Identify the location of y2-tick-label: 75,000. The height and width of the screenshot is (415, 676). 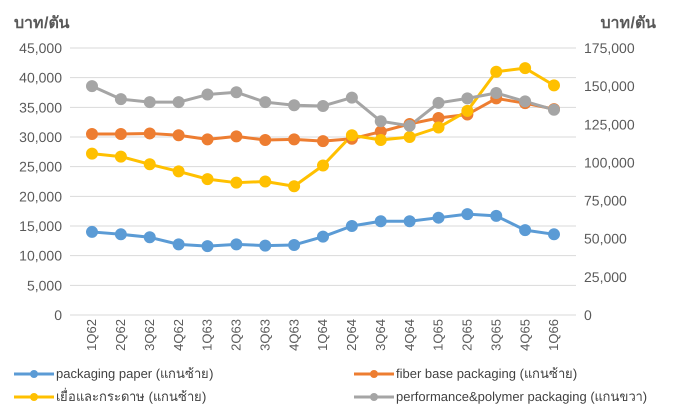
(606, 200).